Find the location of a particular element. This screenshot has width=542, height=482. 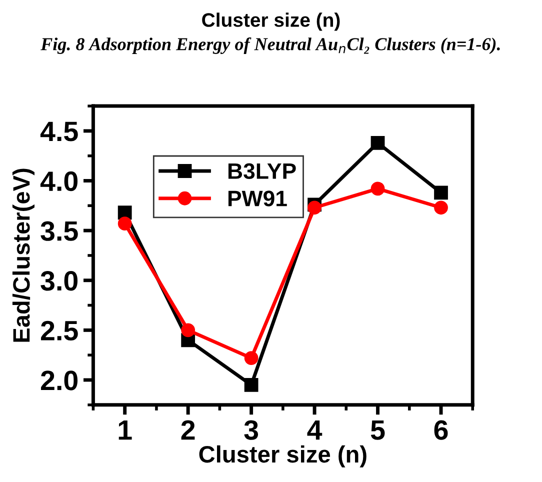

y-tick-label: 2.5 is located at coordinates (59, 330).